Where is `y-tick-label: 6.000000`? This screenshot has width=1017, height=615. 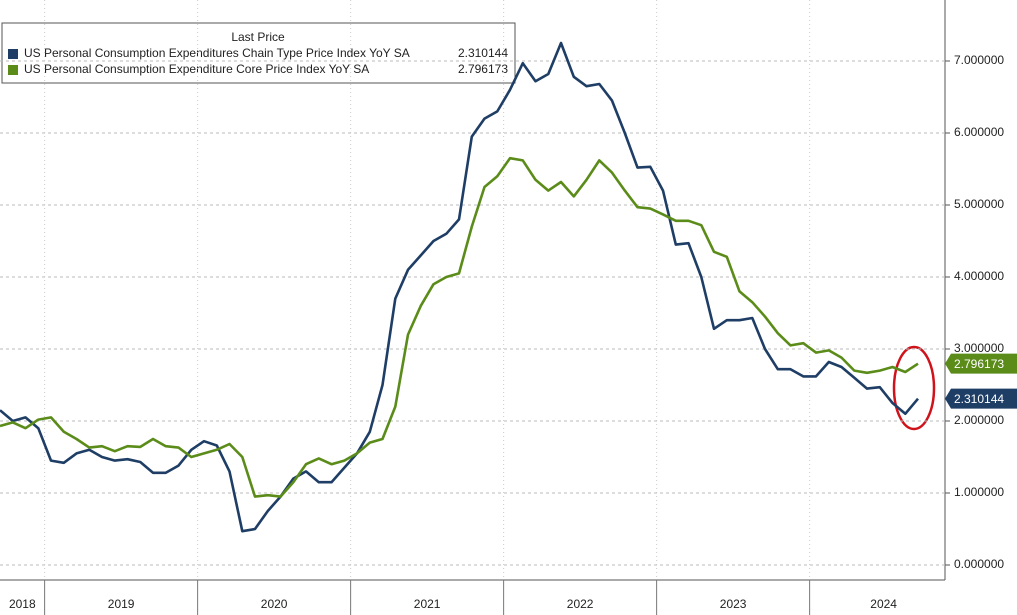
y-tick-label: 6.000000 is located at coordinates (979, 132).